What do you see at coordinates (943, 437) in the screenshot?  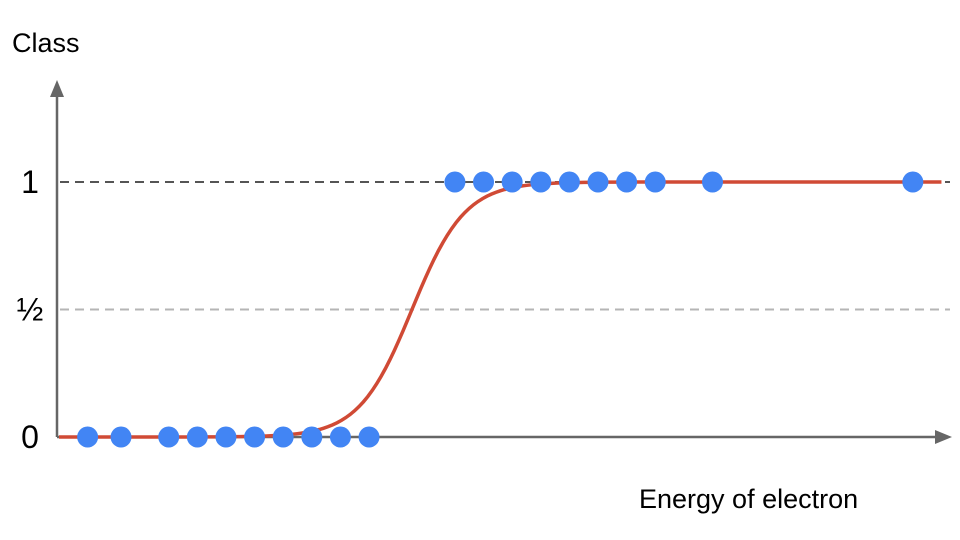 I see `x-axis-arrow` at bounding box center [943, 437].